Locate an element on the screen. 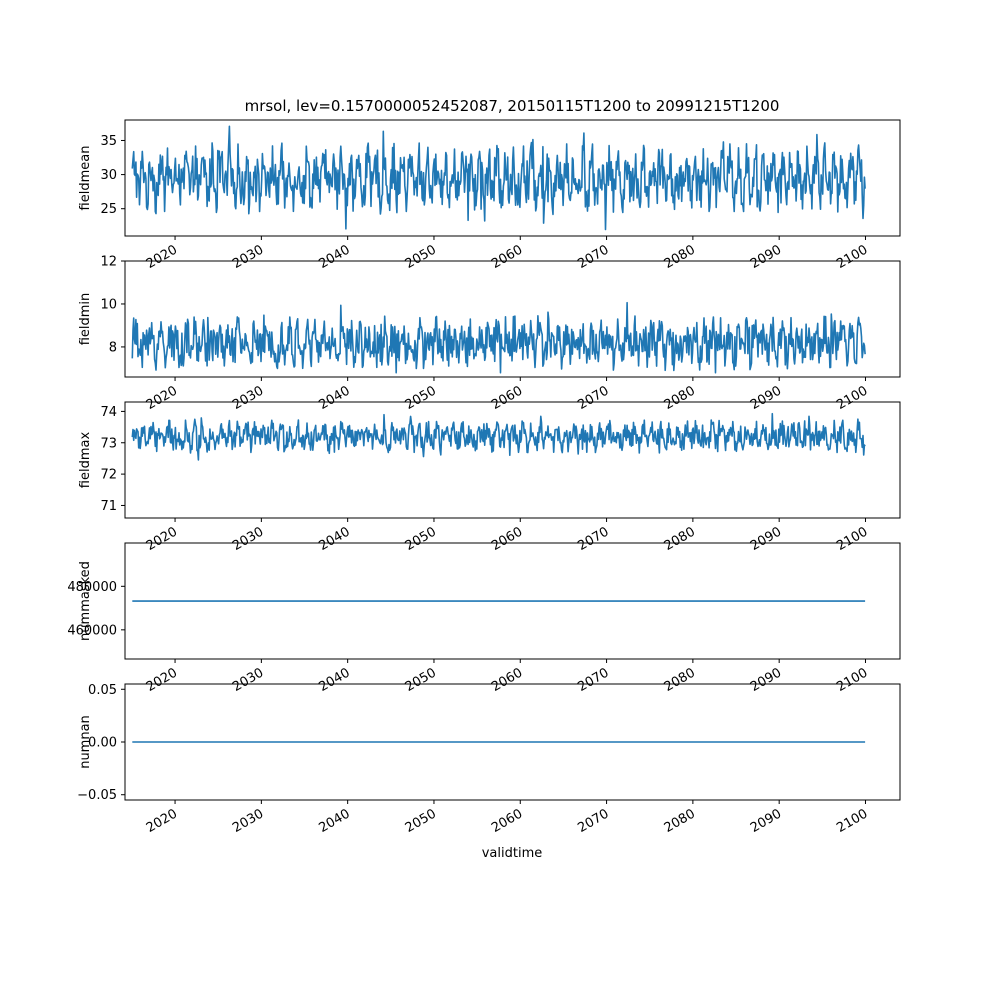 The image size is (1000, 1000). y-axis-label: nummasked is located at coordinates (85, 601).